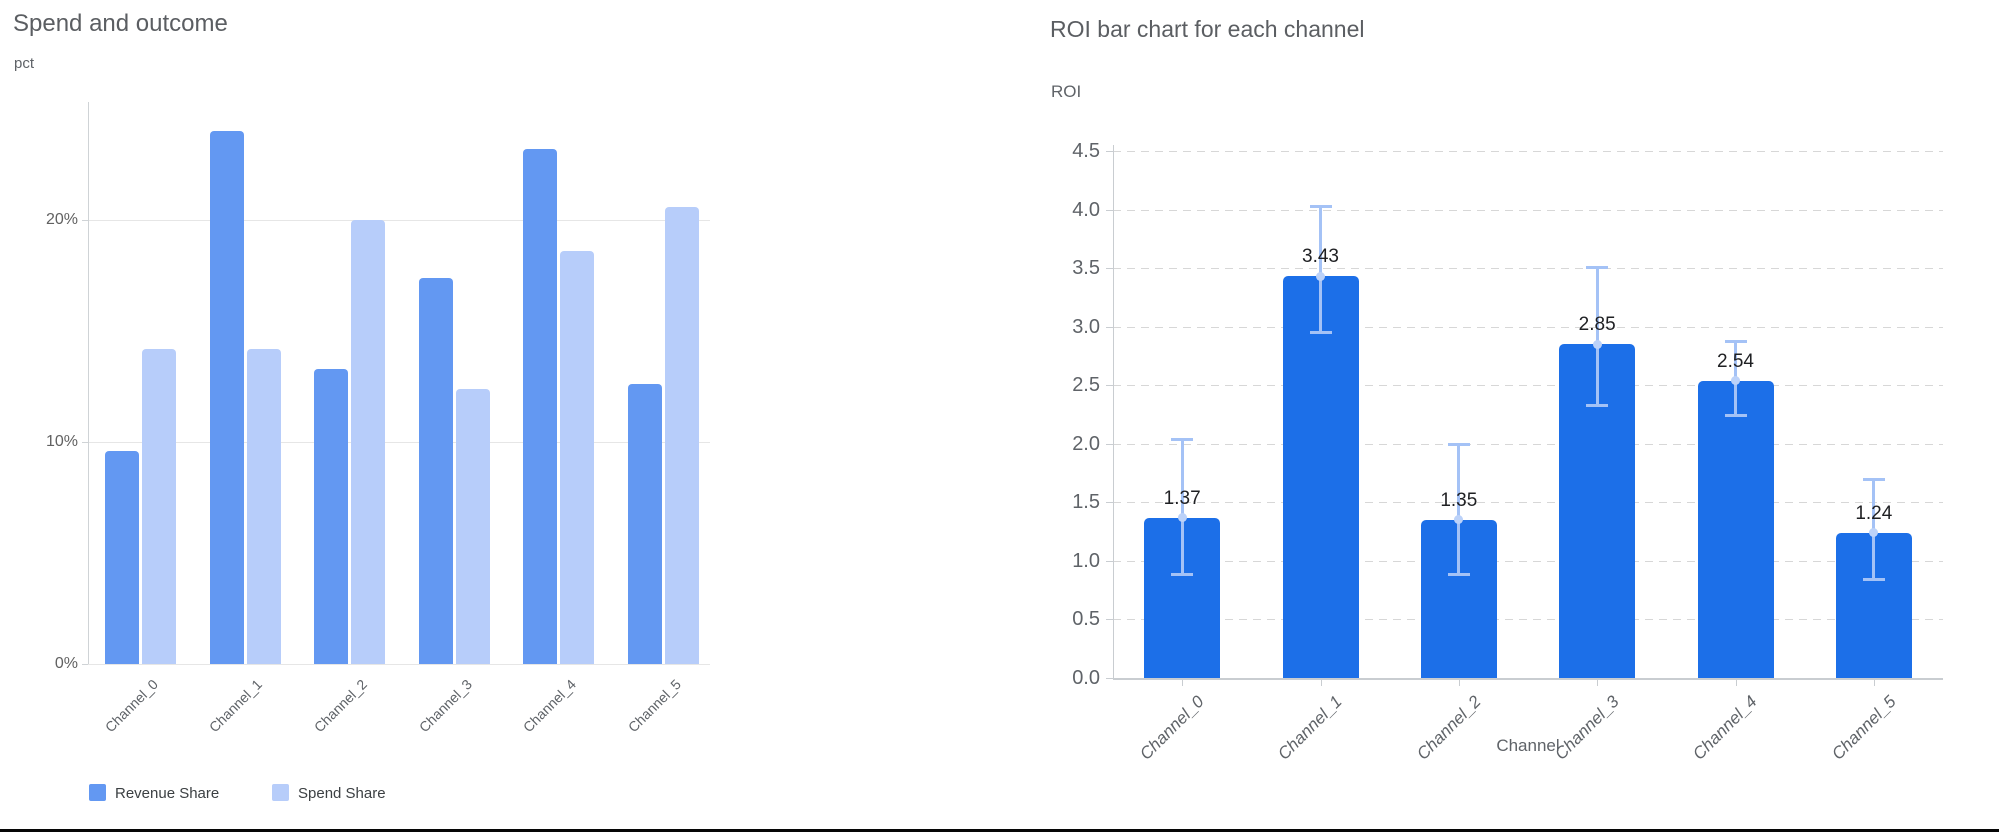  What do you see at coordinates (1086, 619) in the screenshot?
I see `right-y-tick-label-0.5: 0.5` at bounding box center [1086, 619].